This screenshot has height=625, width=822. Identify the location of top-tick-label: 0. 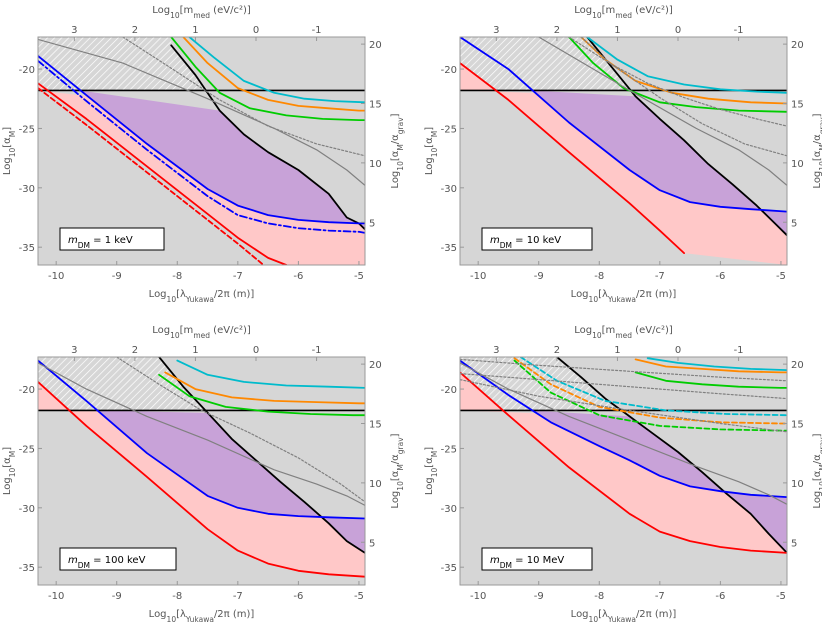
(678, 350).